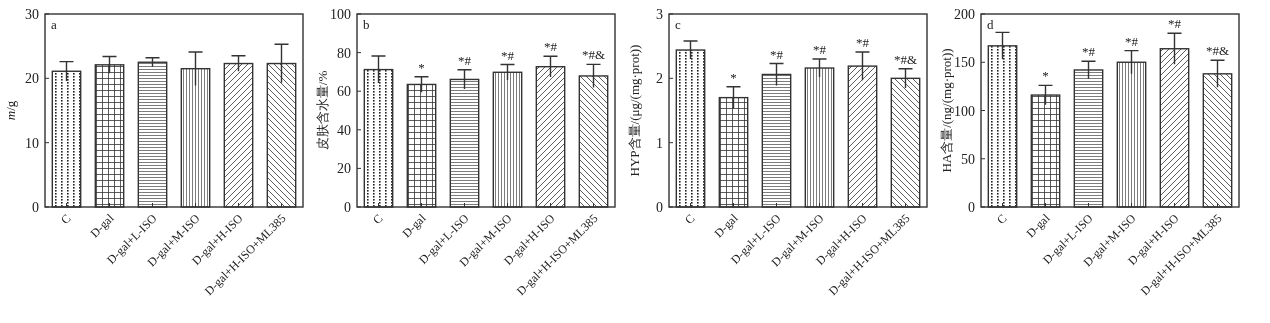 This screenshot has width=1270, height=323. I want to click on y-axis-title: 皮肤含水量/%, so click(322, 110).